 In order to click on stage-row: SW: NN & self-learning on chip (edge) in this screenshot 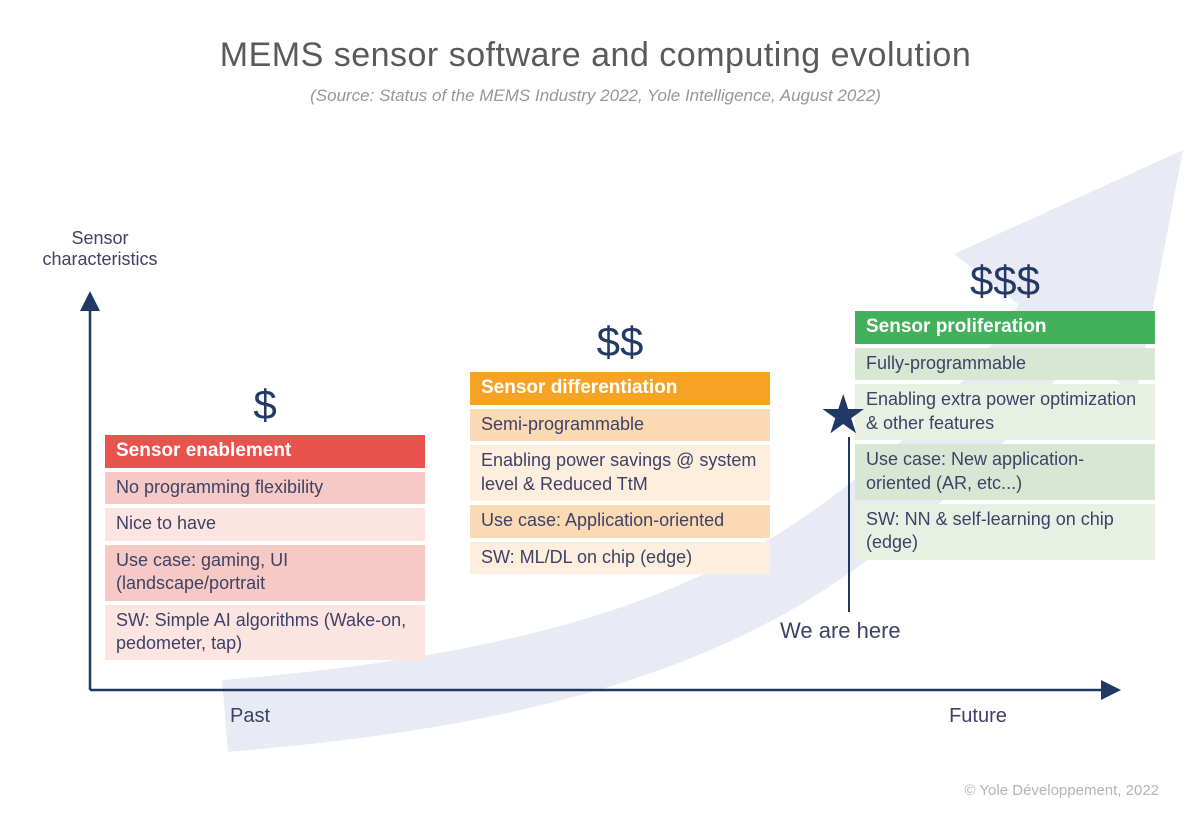, I will do `click(1005, 531)`.